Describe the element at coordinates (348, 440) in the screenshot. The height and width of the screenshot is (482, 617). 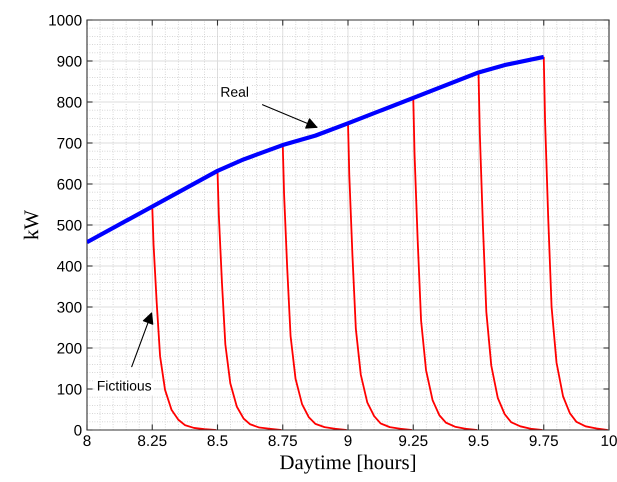
I see `x-tick-label: 9` at that location.